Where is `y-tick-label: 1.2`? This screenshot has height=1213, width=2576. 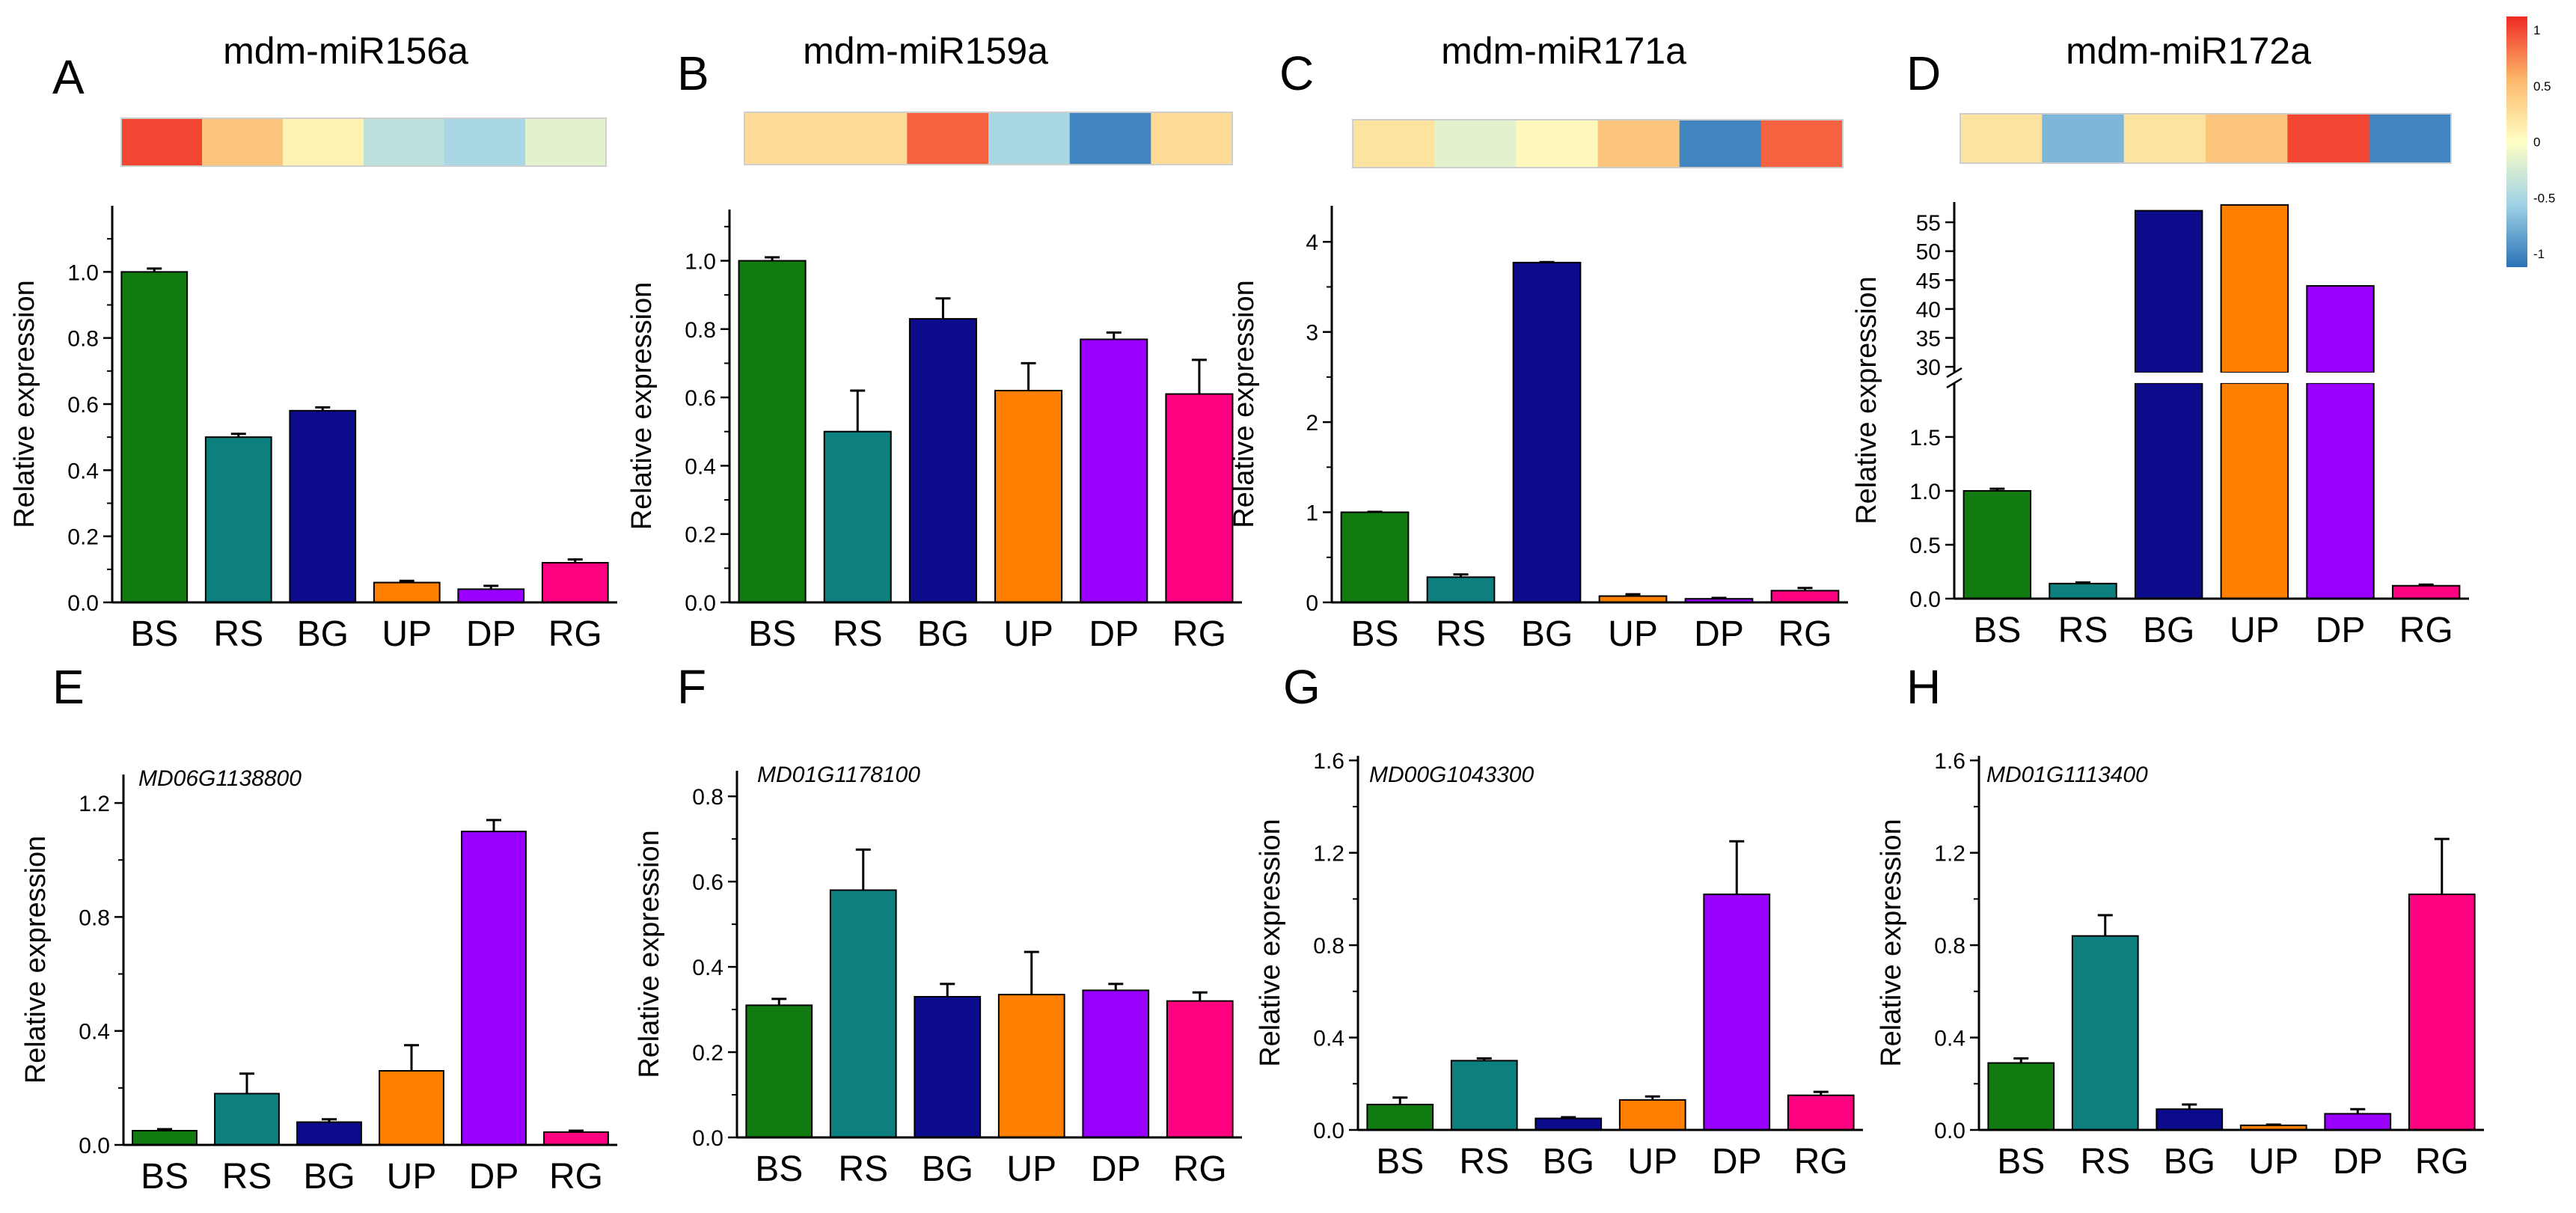 y-tick-label: 1.2 is located at coordinates (94, 804).